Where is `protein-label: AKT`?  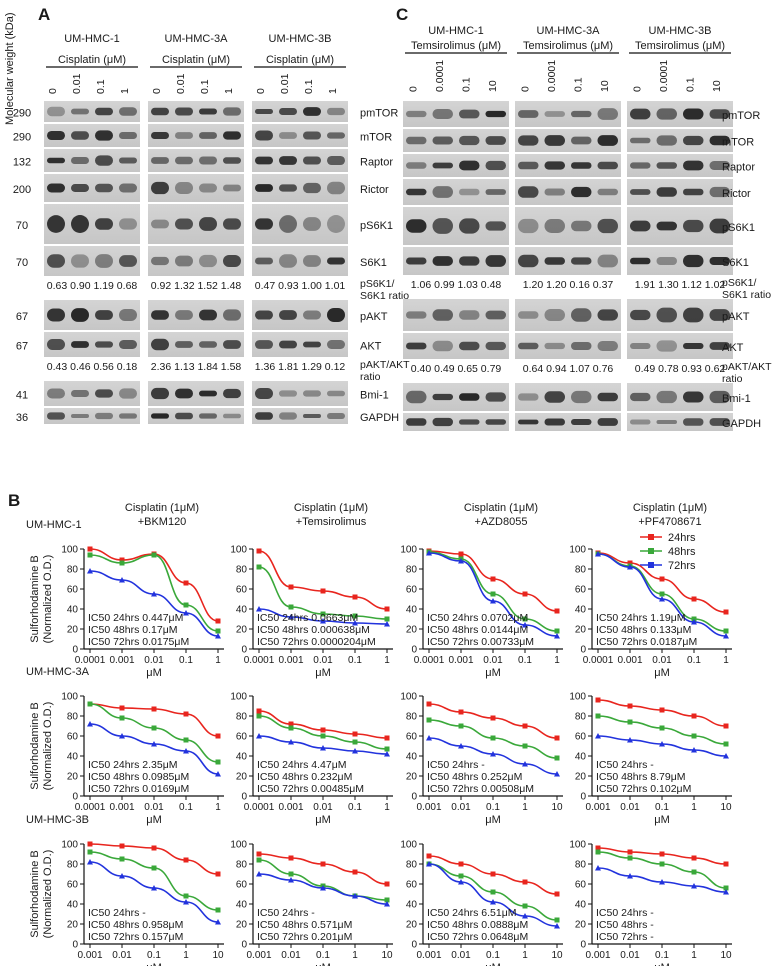
protein-label: AKT is located at coordinates (371, 347).